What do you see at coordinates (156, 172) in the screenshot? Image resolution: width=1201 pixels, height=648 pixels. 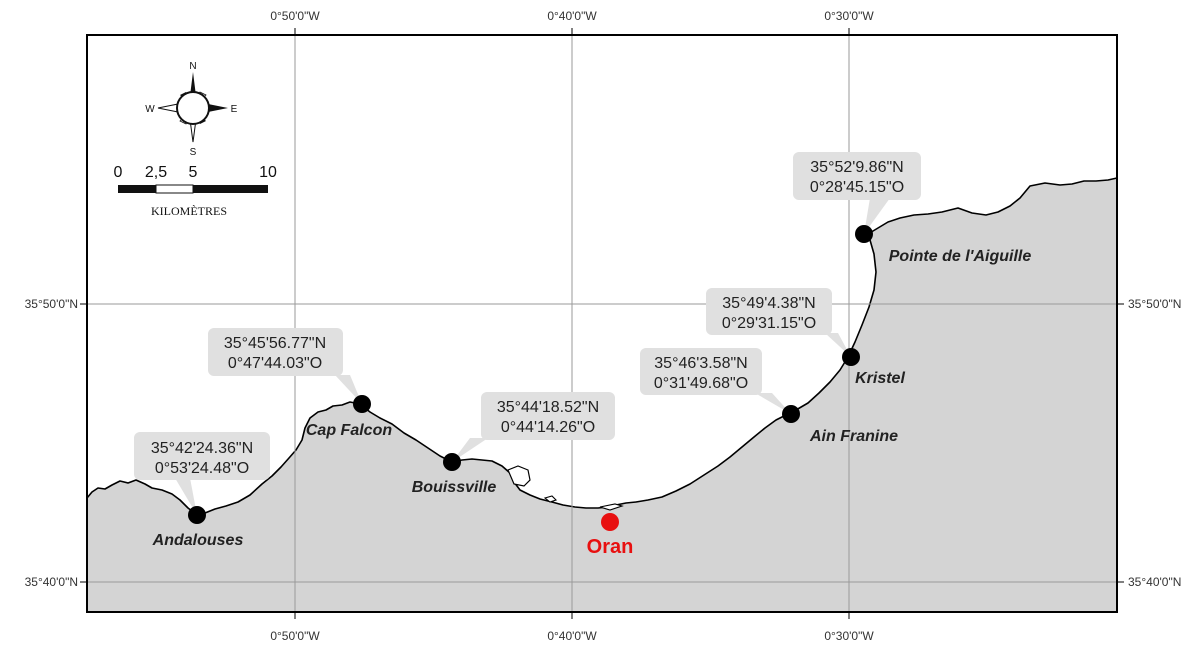 I see `scale-tick-2-5: 2,5` at bounding box center [156, 172].